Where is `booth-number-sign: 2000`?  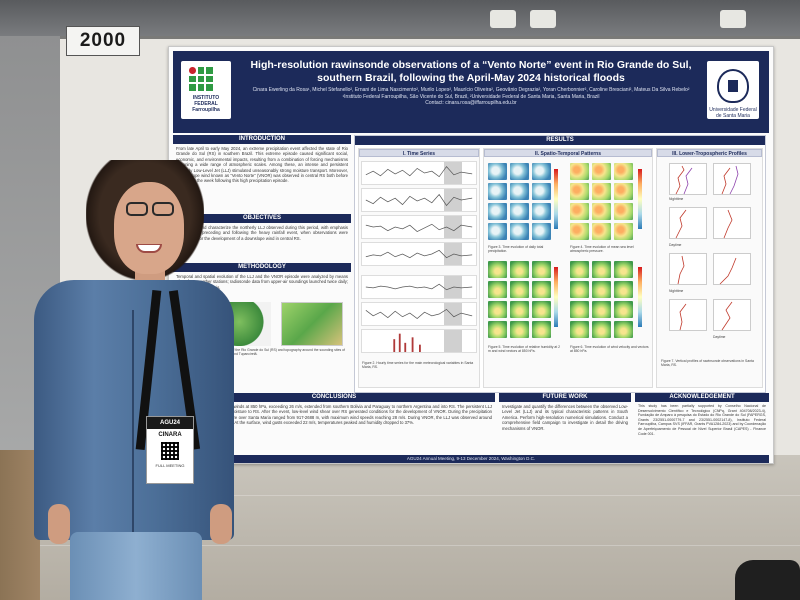
booth-number-sign: 2000 is located at coordinates (103, 41).